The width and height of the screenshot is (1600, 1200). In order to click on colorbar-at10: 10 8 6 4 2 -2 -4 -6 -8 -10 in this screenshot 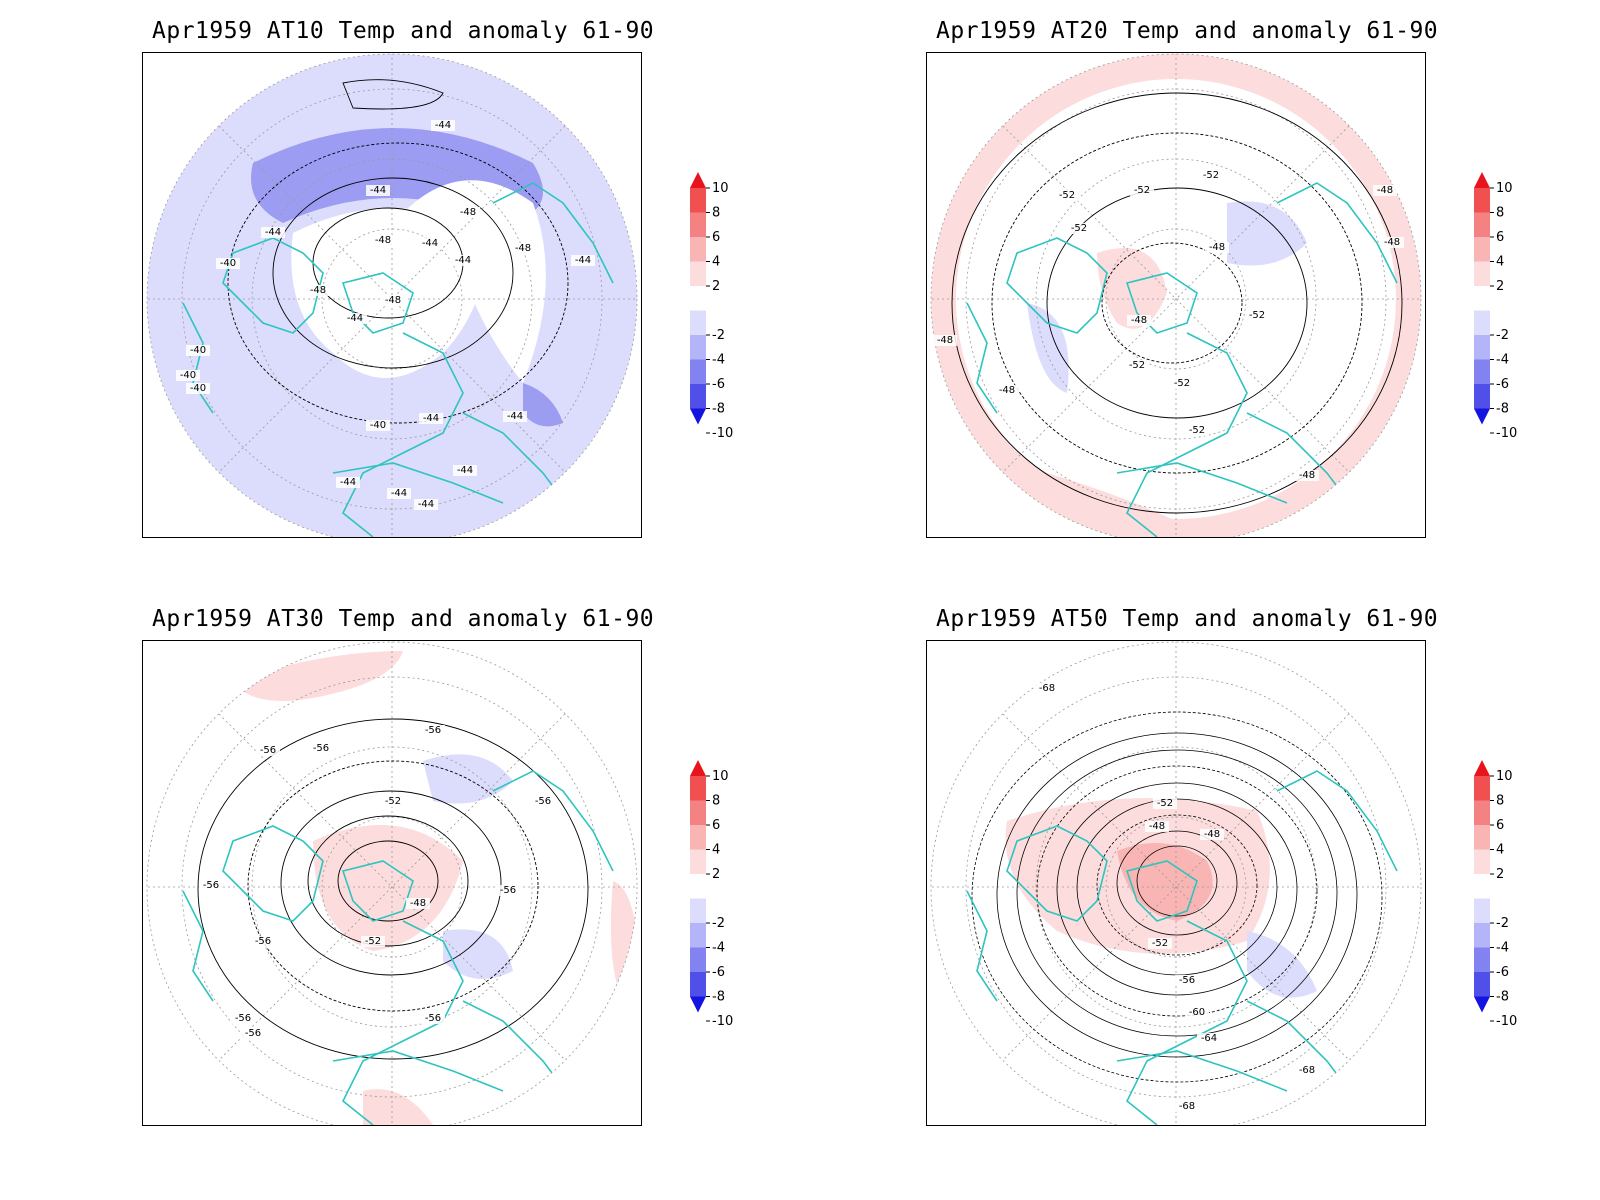, I will do `click(711, 306)`.